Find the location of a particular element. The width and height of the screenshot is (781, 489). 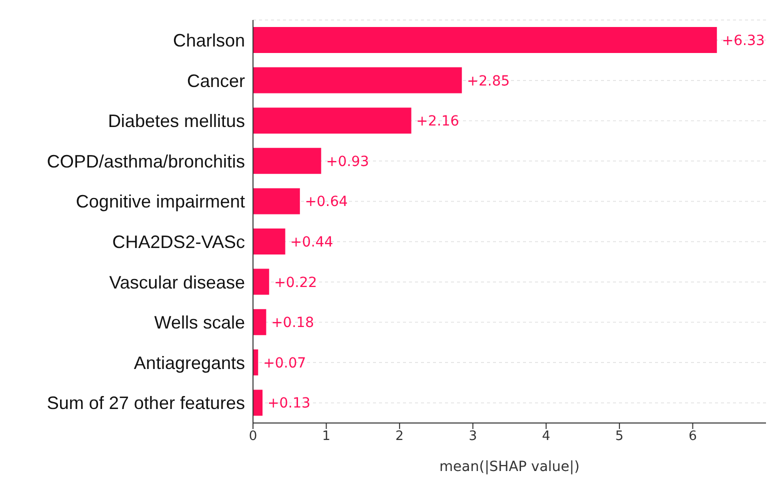

y-tick-label: Cognitive impairment is located at coordinates (160, 202).